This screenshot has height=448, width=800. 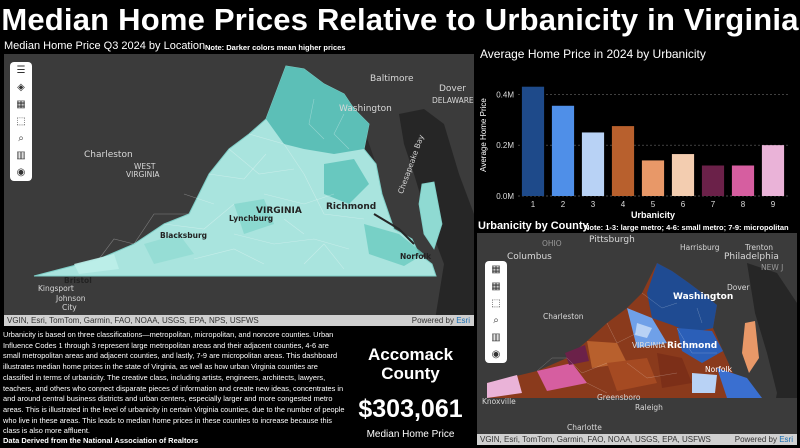 I want to click on map2-heading: Urbanicity by County, so click(x=533, y=226).